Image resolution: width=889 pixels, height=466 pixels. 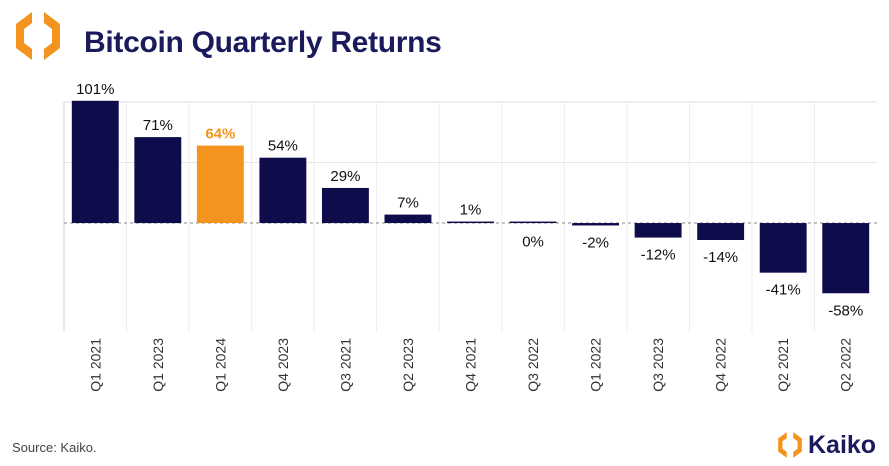 What do you see at coordinates (470, 222) in the screenshot?
I see `bar-q4-2021` at bounding box center [470, 222].